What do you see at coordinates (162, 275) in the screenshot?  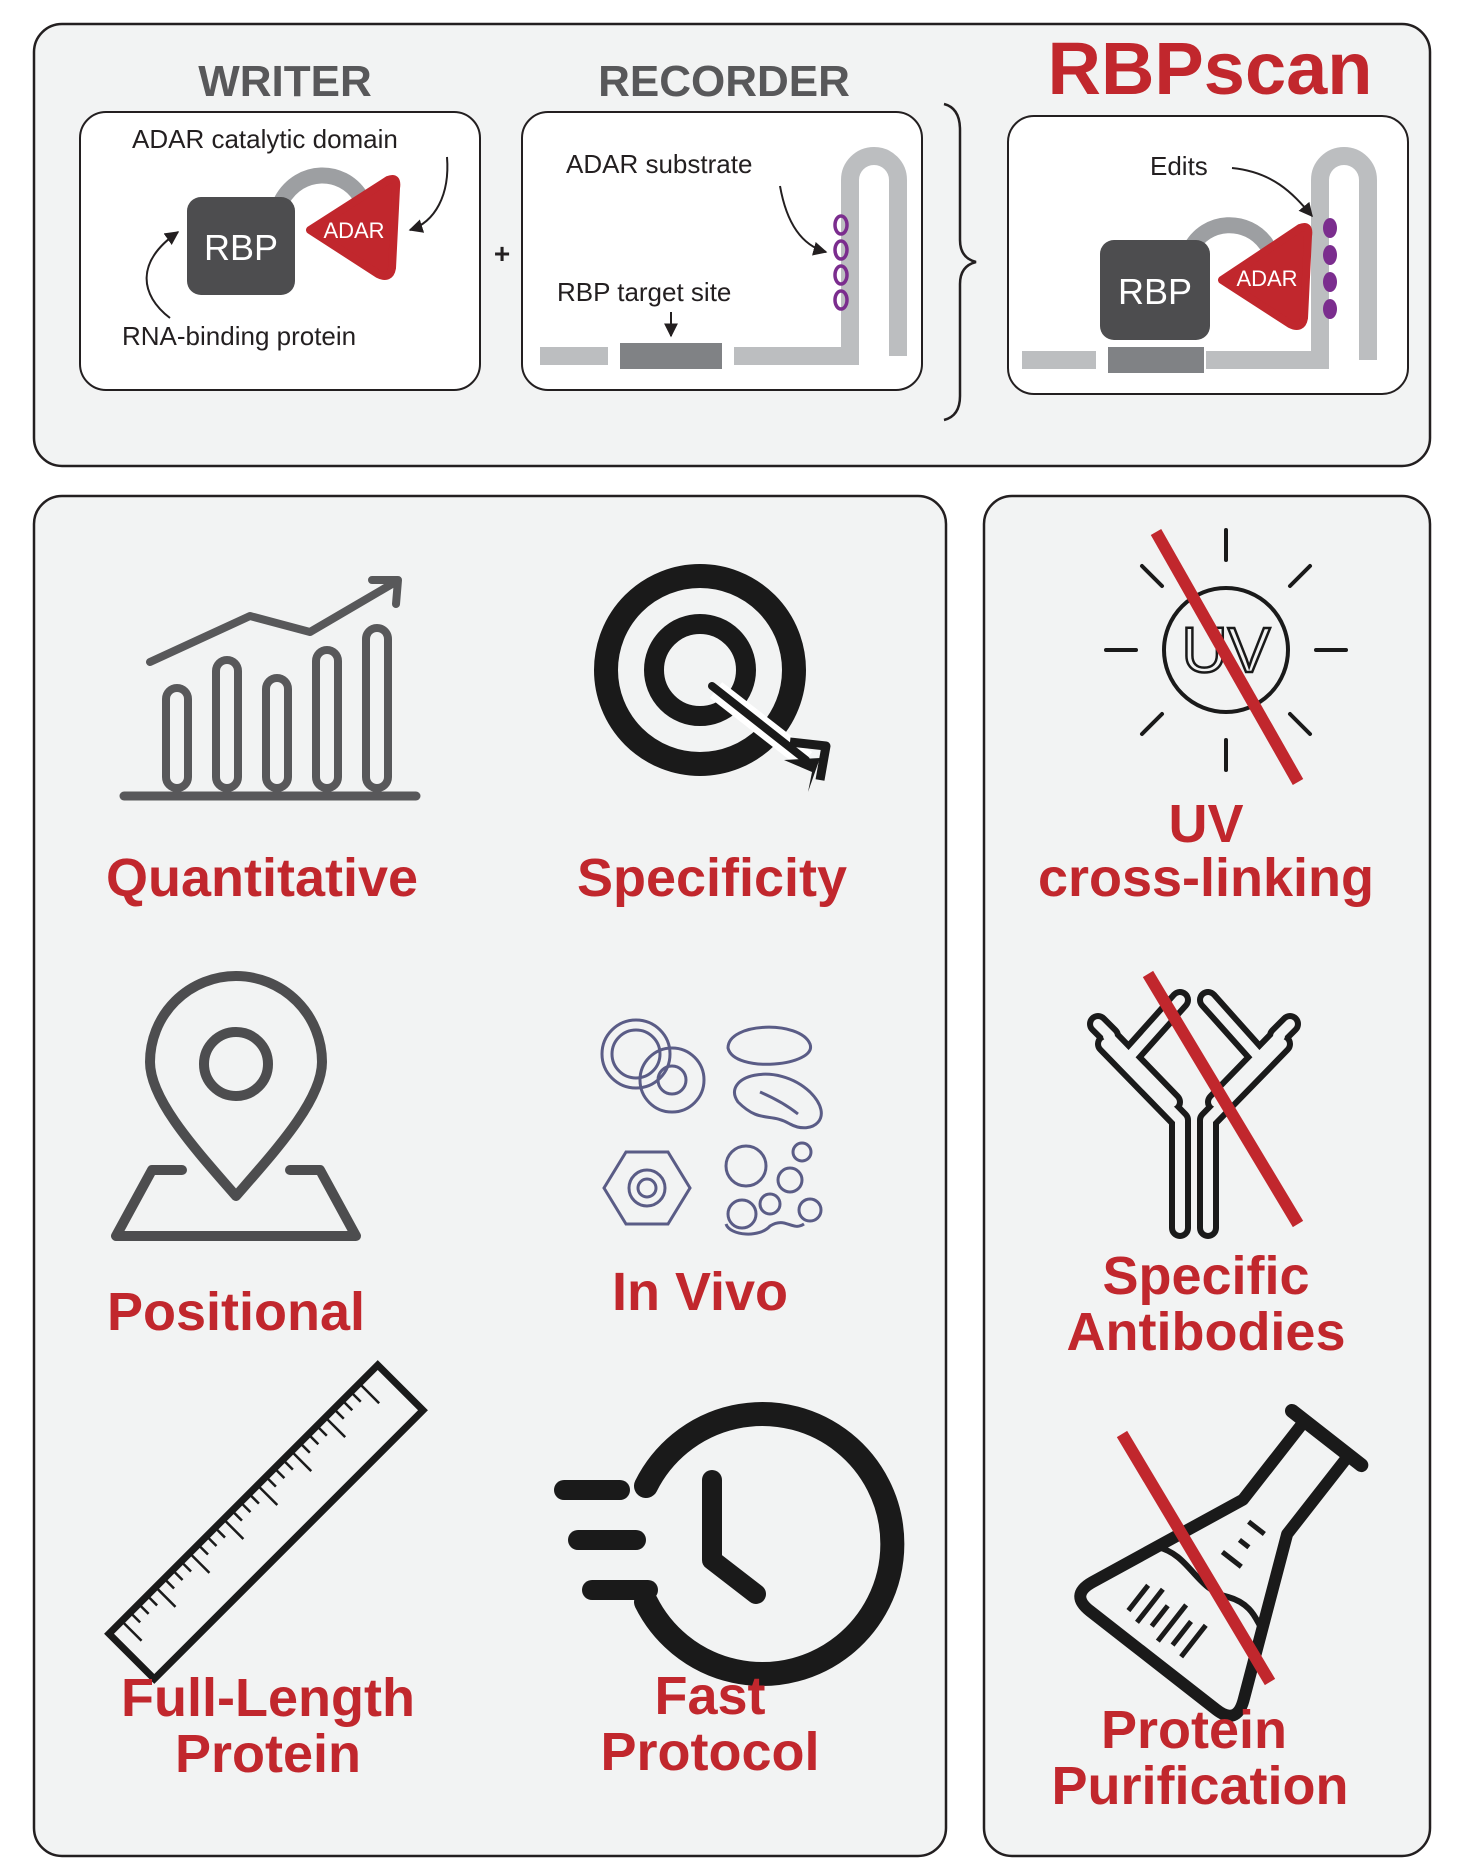 I see `protein-arrow` at bounding box center [162, 275].